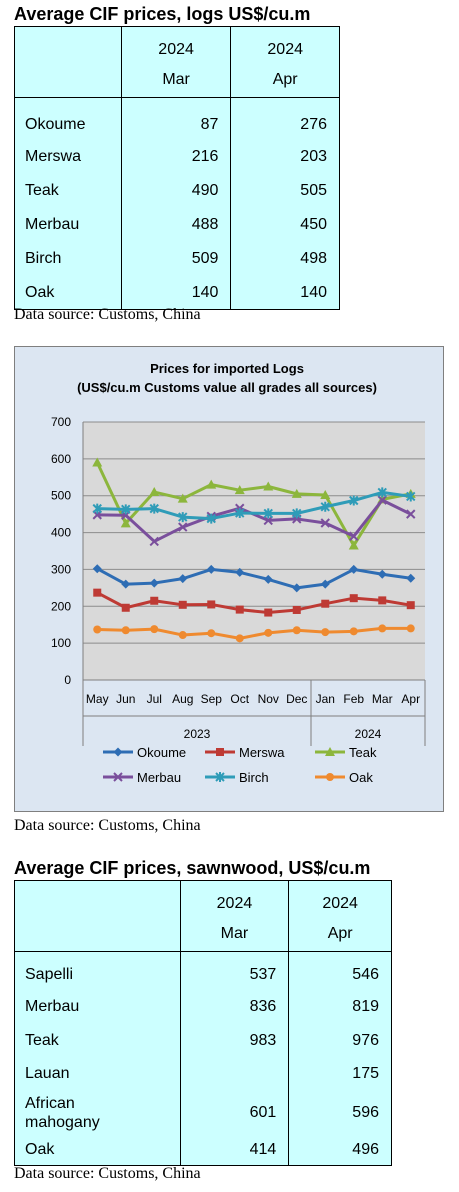  Describe the element at coordinates (363, 752) in the screenshot. I see `legend-label-teak: Teak` at that location.